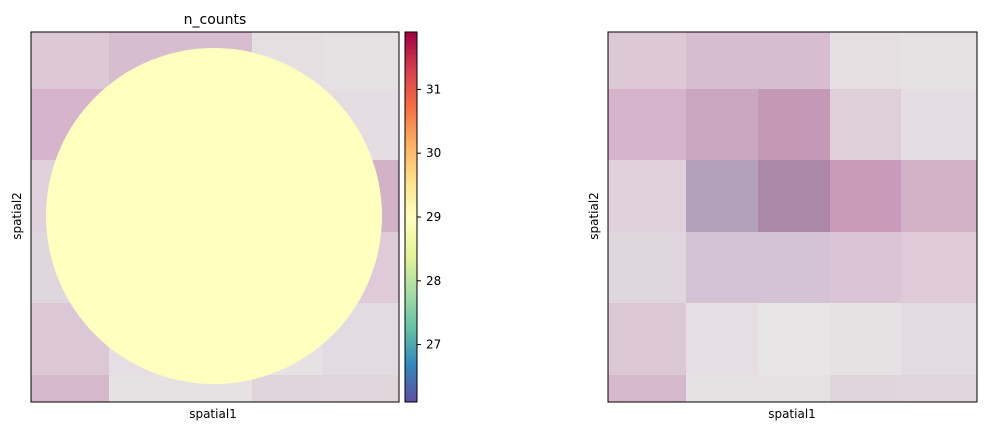 The image size is (987, 431). I want to click on left-x-label: spatial1, so click(213, 414).